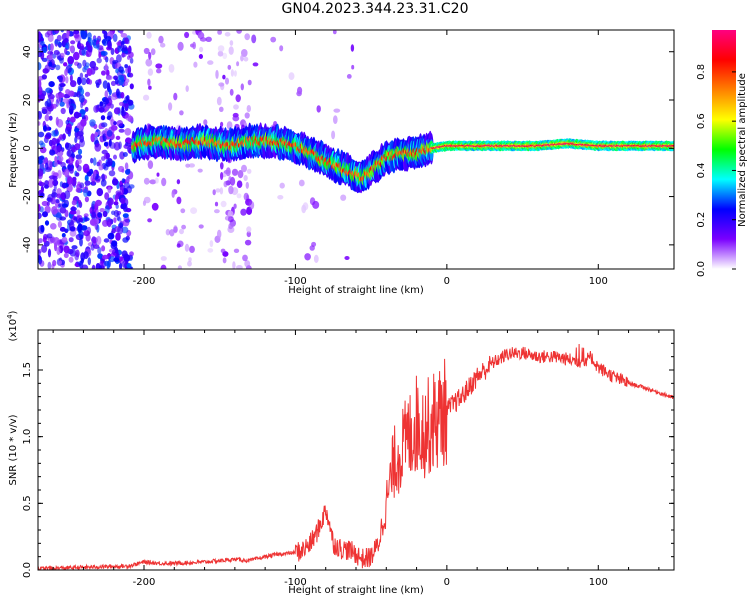 The width and height of the screenshot is (750, 600). I want to click on y-tick-label: 0.0, so click(27, 570).